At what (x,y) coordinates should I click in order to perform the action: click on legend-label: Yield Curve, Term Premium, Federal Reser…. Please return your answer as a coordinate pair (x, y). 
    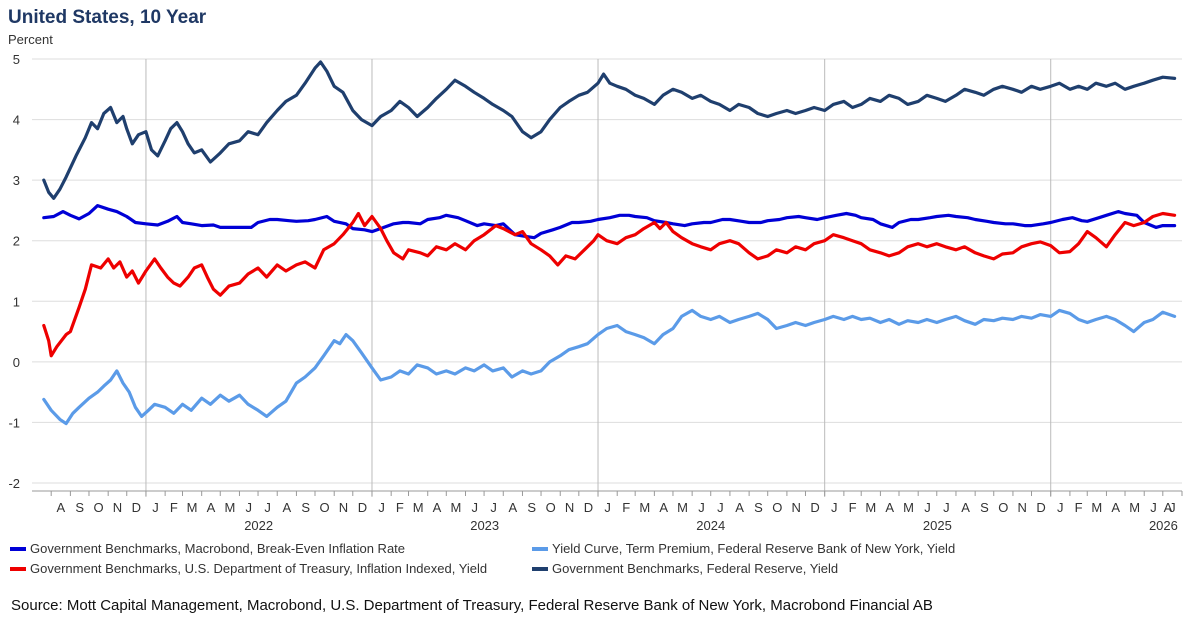
    Looking at the image, I should click on (754, 548).